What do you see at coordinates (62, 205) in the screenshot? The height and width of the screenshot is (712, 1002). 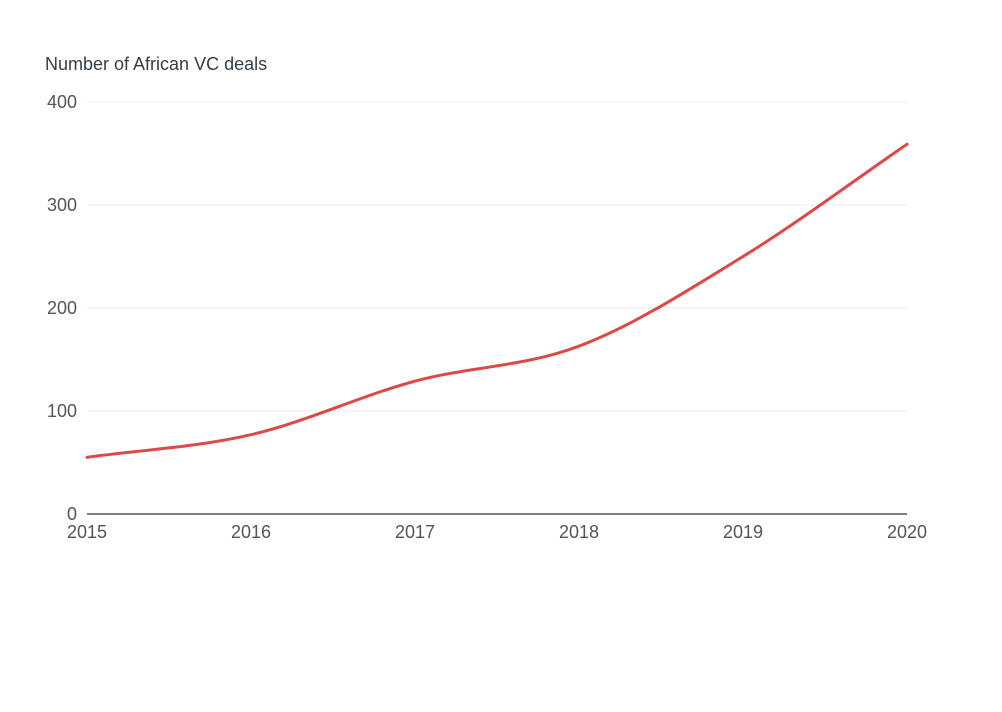 I see `y-tick-label: 300` at bounding box center [62, 205].